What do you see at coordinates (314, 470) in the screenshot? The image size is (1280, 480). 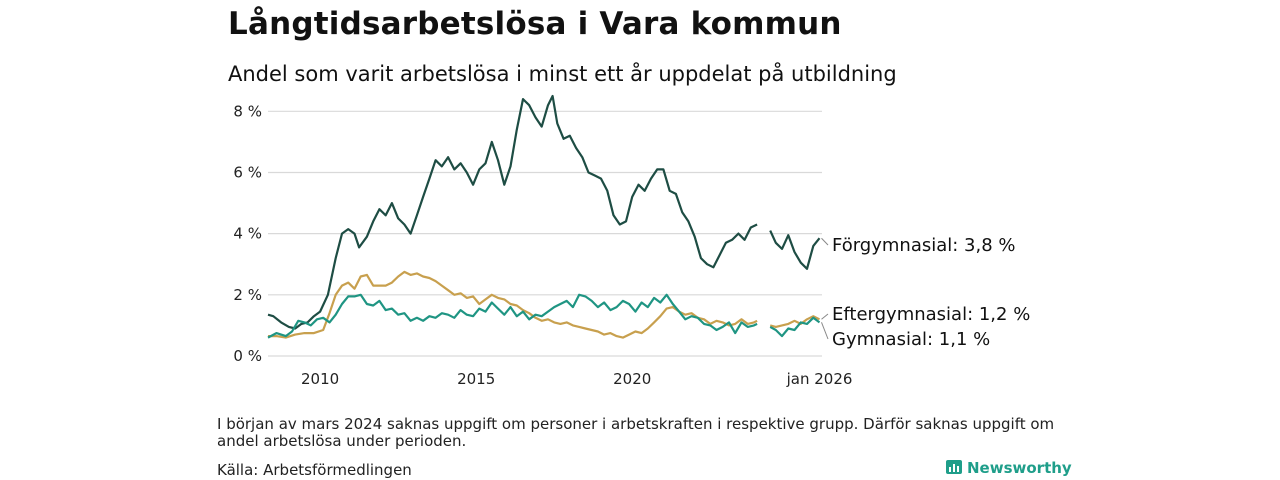 I see `source-text: Källa: Arbetsförmedlingen` at bounding box center [314, 470].